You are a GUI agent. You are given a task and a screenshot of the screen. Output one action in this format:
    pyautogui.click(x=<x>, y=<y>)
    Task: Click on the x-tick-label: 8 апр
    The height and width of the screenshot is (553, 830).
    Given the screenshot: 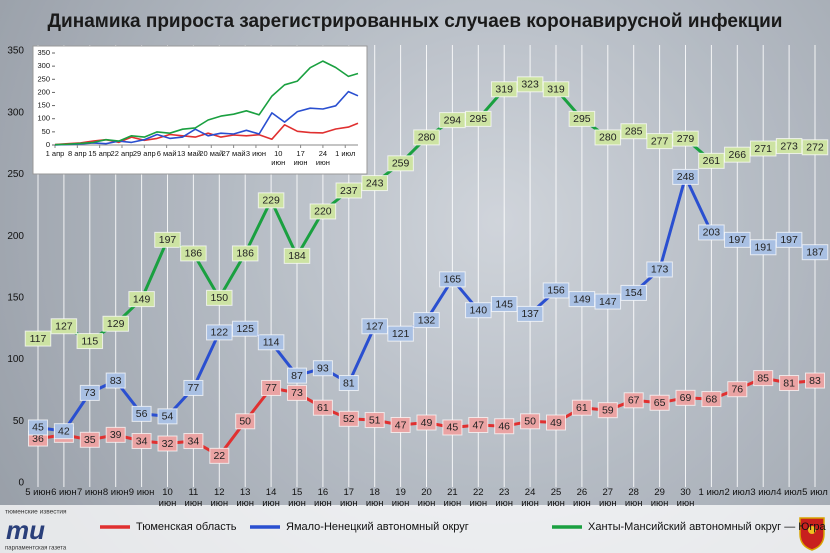 What is the action you would take?
    pyautogui.click(x=77, y=153)
    